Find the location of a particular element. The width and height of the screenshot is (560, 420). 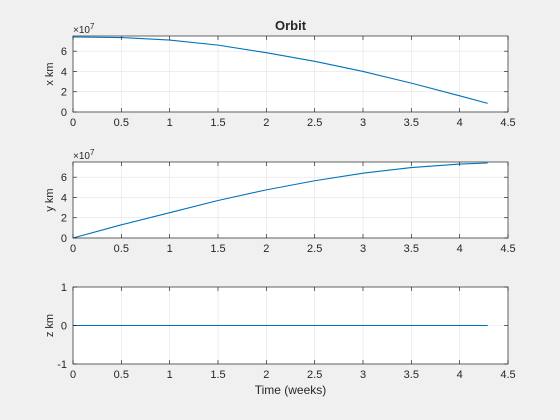

y-axis-label: x km is located at coordinates (50, 73).